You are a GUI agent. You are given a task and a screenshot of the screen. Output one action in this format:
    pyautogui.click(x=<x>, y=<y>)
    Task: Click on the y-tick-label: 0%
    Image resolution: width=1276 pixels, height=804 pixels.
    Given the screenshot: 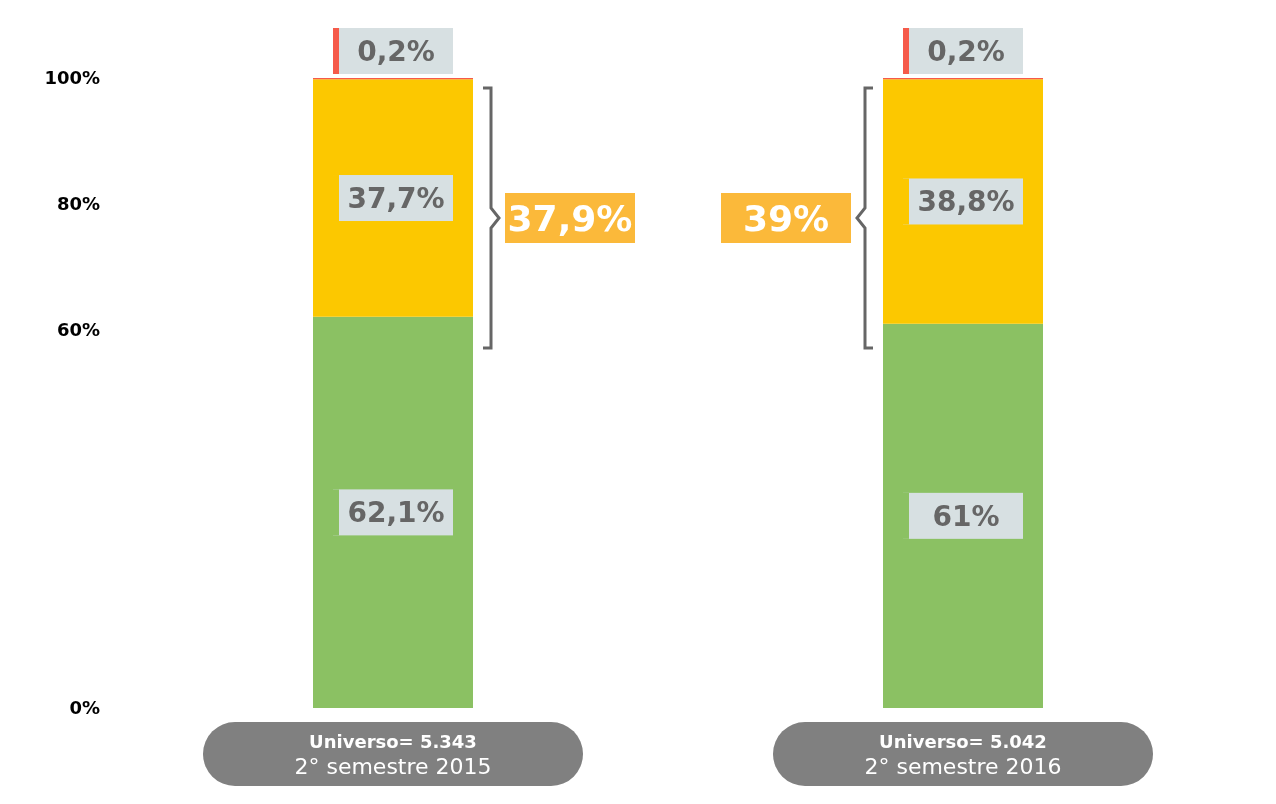 What is the action you would take?
    pyautogui.click(x=84, y=708)
    